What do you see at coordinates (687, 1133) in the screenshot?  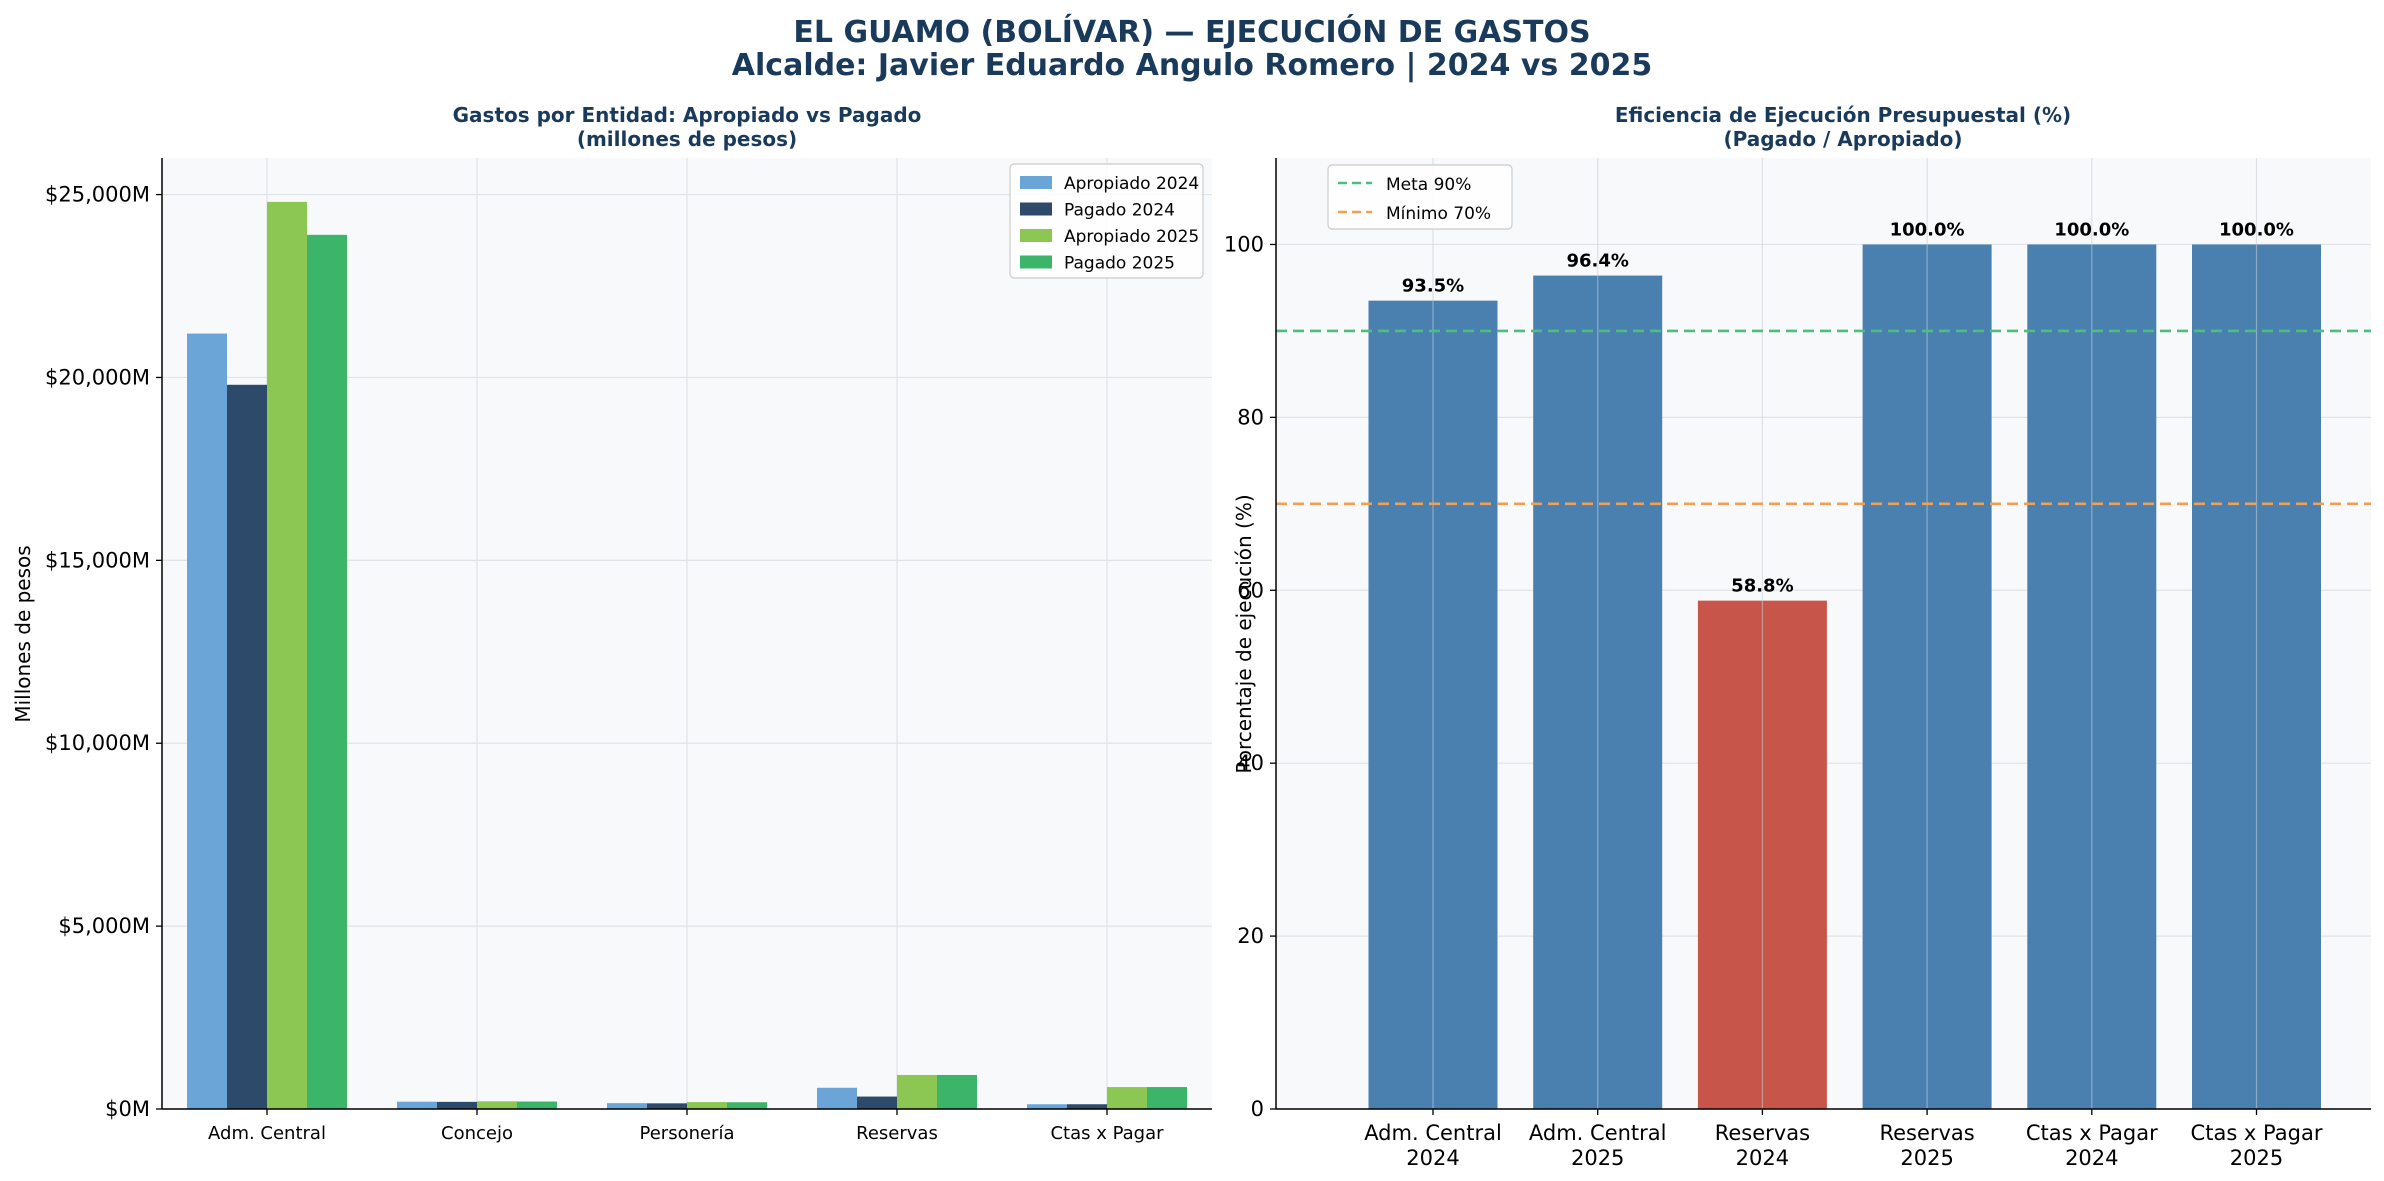 I see `left-x-tick-label: Personería` at bounding box center [687, 1133].